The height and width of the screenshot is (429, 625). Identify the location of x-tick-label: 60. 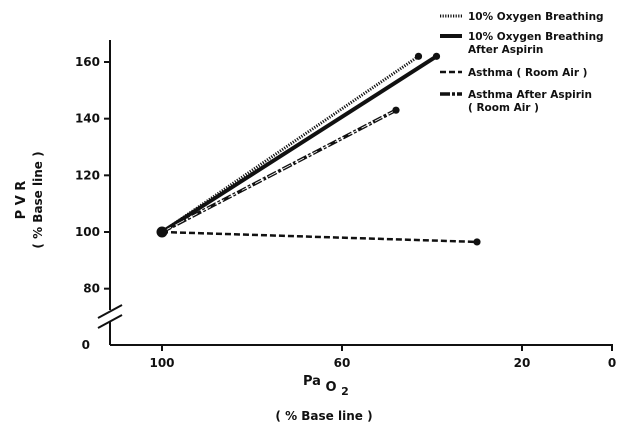
(342, 363).